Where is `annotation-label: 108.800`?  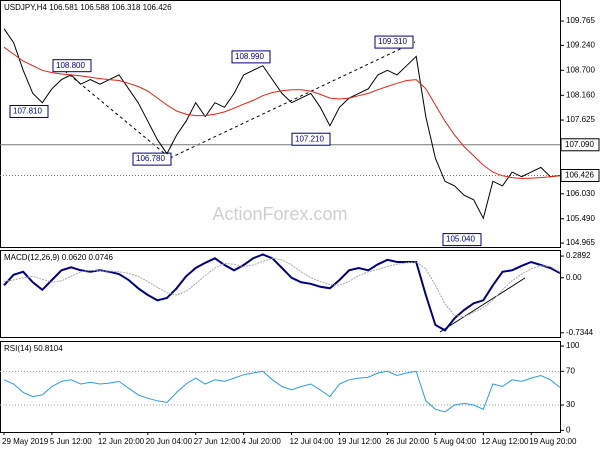 annotation-label: 108.800 is located at coordinates (70, 65).